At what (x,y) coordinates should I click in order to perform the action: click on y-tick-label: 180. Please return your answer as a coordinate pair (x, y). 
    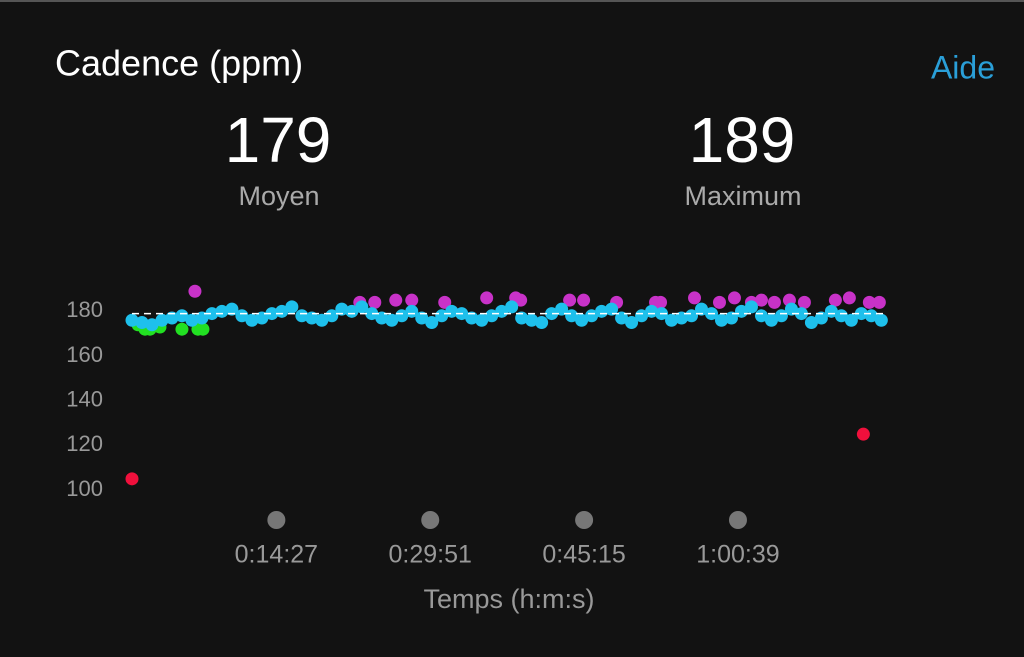
    Looking at the image, I should click on (84, 309).